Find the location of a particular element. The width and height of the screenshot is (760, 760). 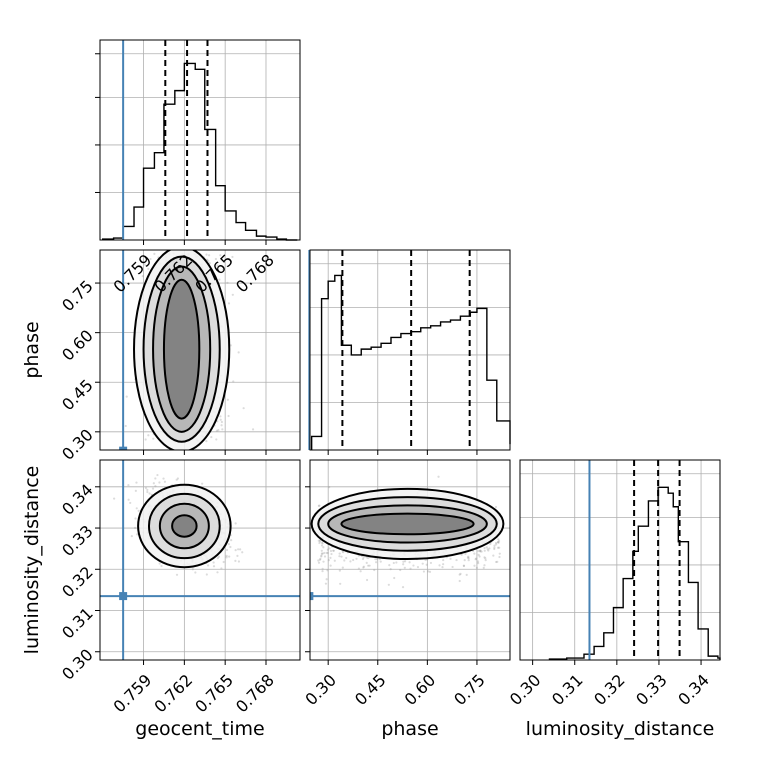

x-tick-label: 0.60 is located at coordinates (420, 689).